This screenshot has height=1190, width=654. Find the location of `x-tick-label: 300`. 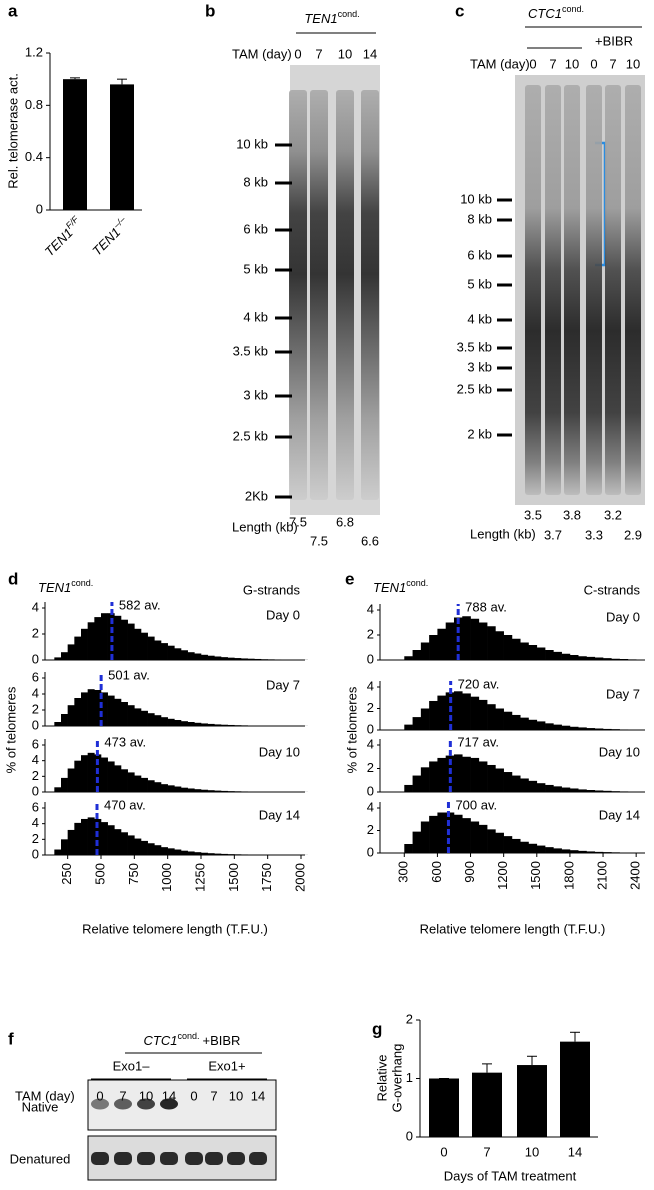

x-tick-label: 300 is located at coordinates (403, 872).